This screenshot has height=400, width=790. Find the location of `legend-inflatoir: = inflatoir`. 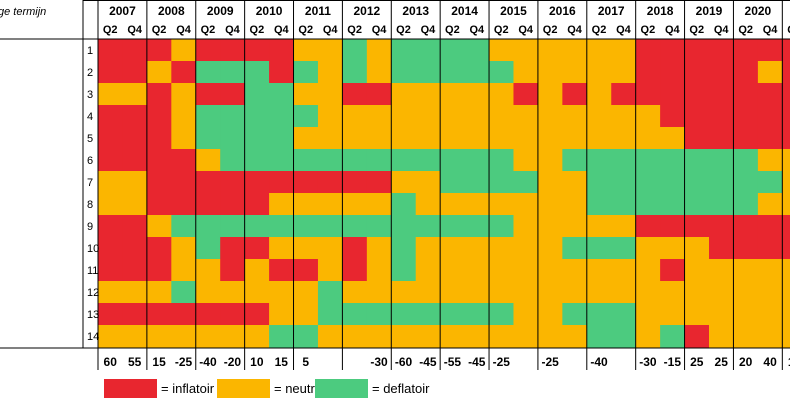

legend-inflatoir: = inflatoir is located at coordinates (159, 388).